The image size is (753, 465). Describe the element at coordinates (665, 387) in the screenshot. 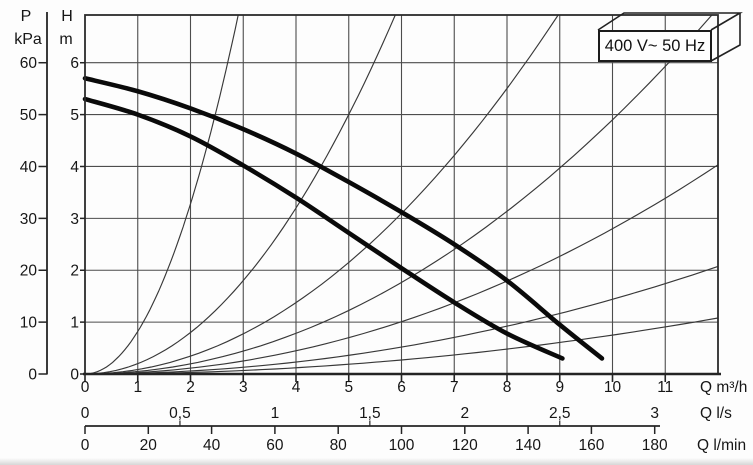

I see `m3h-tick-label: 11` at that location.